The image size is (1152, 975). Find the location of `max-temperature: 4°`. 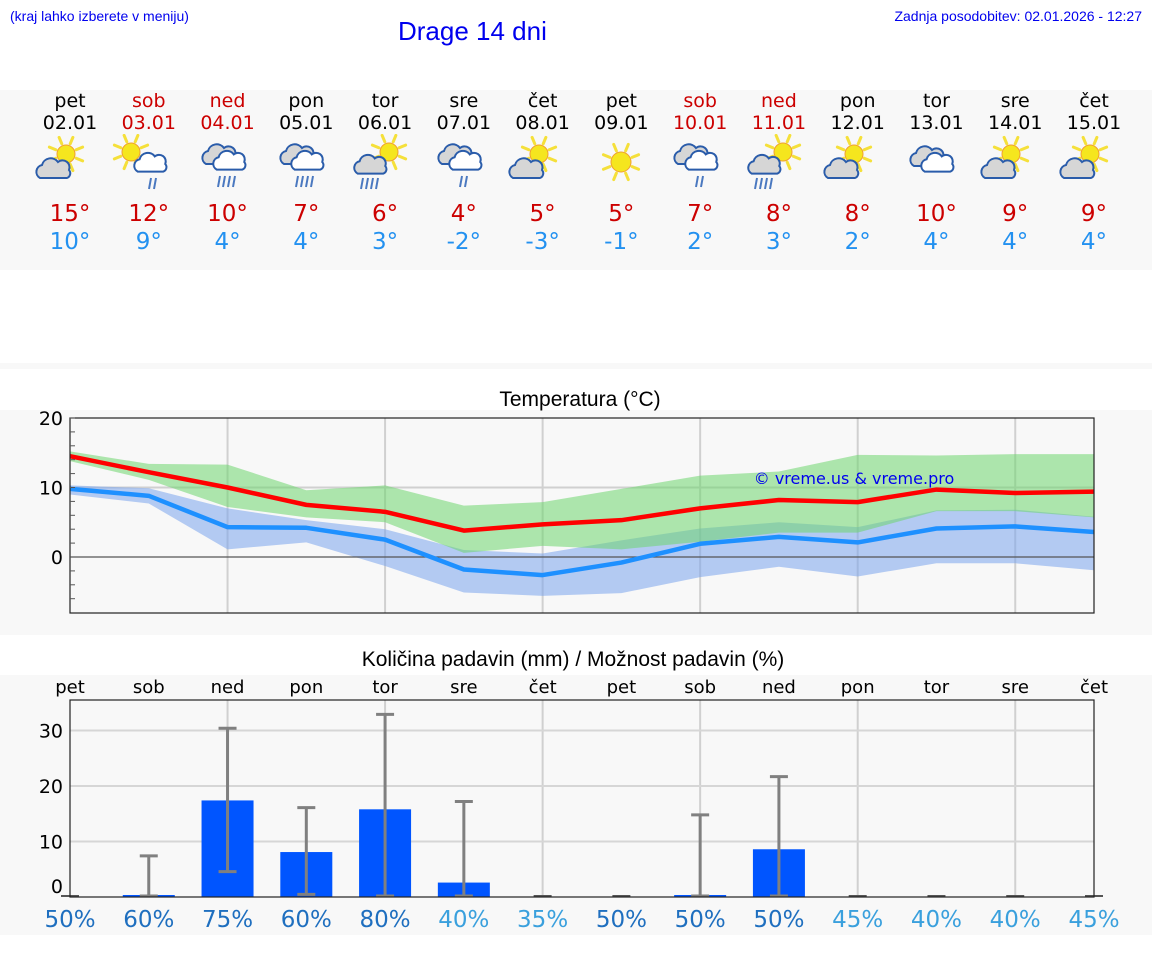

max-temperature: 4° is located at coordinates (463, 214).